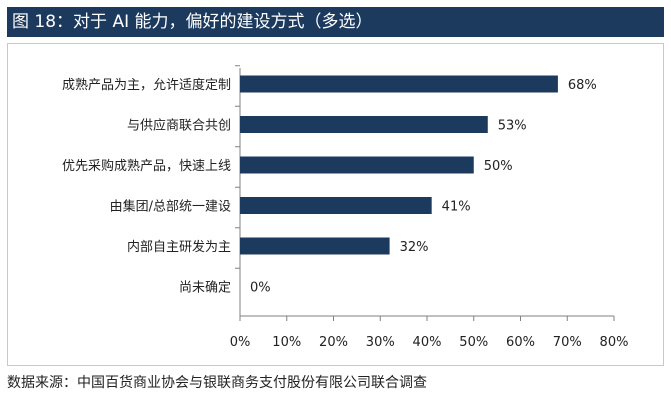 Image resolution: width=671 pixels, height=406 pixels. What do you see at coordinates (414, 247) in the screenshot?
I see `value-label: 32%` at bounding box center [414, 247].